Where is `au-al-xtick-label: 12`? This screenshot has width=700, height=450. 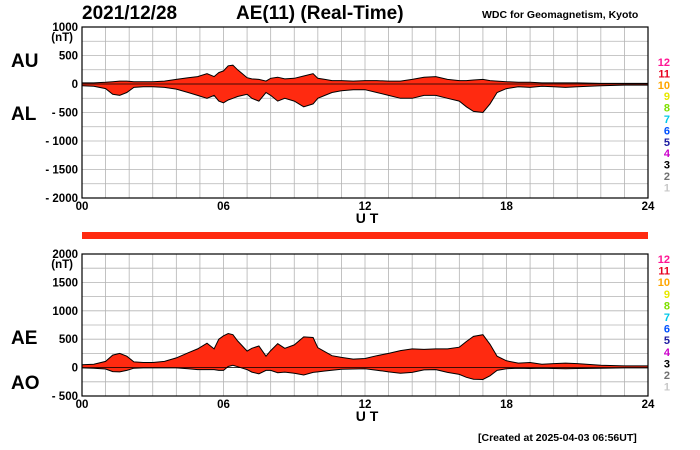
au-al-xtick-label: 12 is located at coordinates (365, 207).